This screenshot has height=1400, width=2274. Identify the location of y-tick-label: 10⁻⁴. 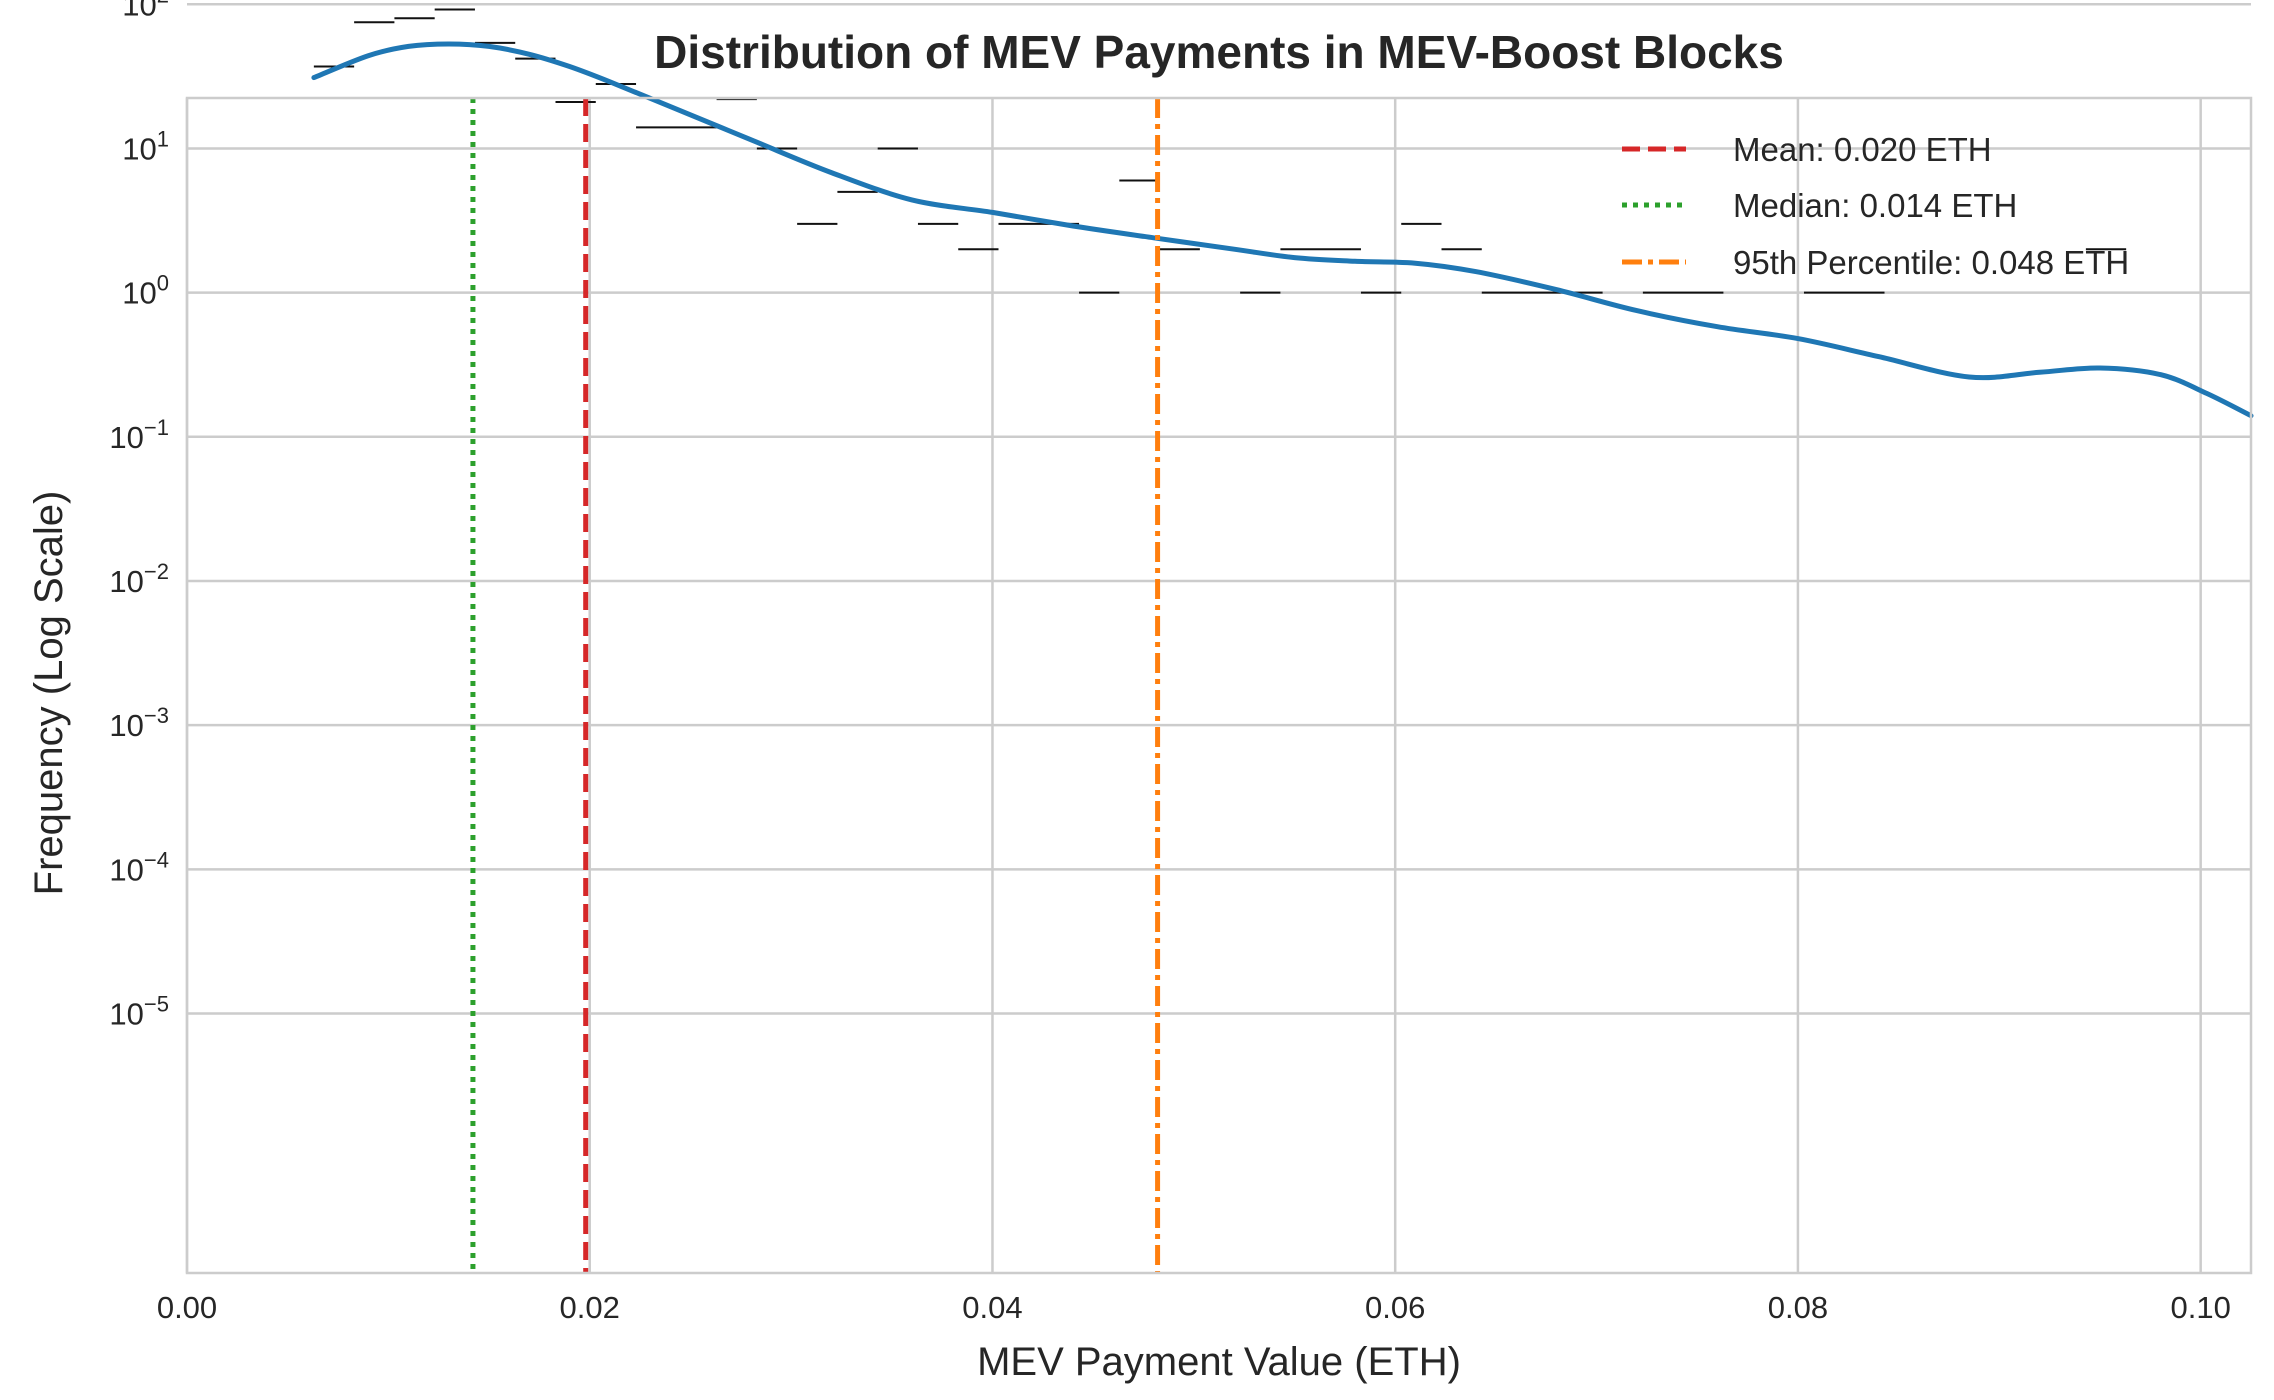
(139, 867).